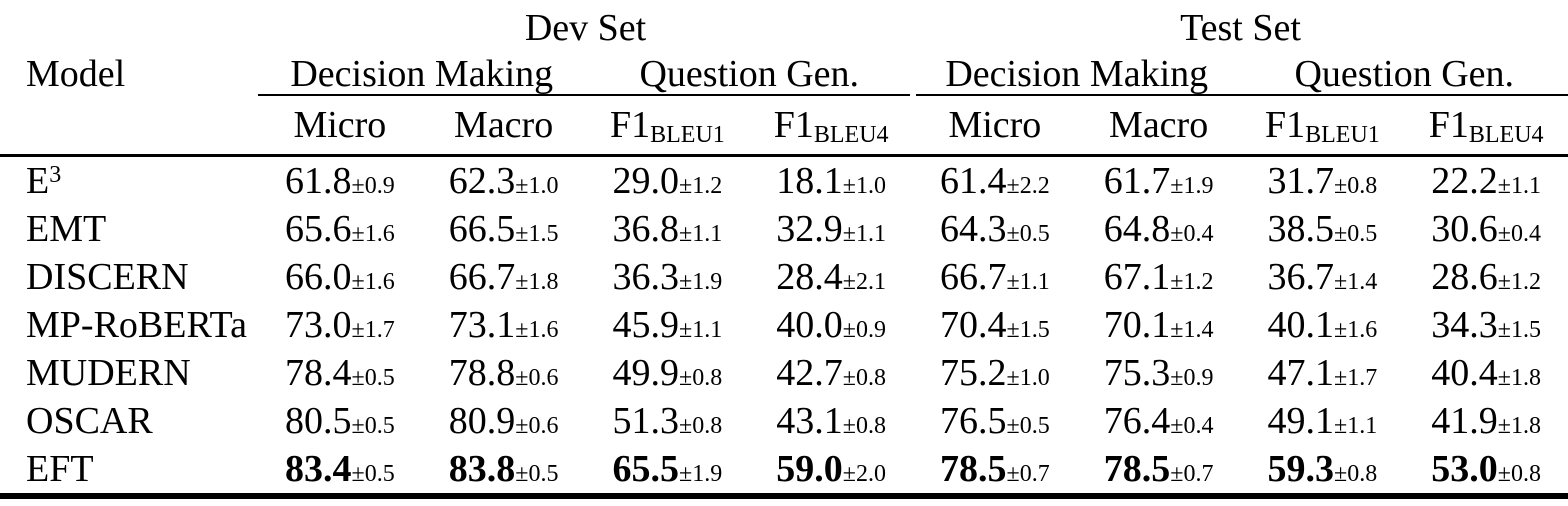 The height and width of the screenshot is (506, 1568). I want to click on metric-value: 64.3, so click(973, 229).